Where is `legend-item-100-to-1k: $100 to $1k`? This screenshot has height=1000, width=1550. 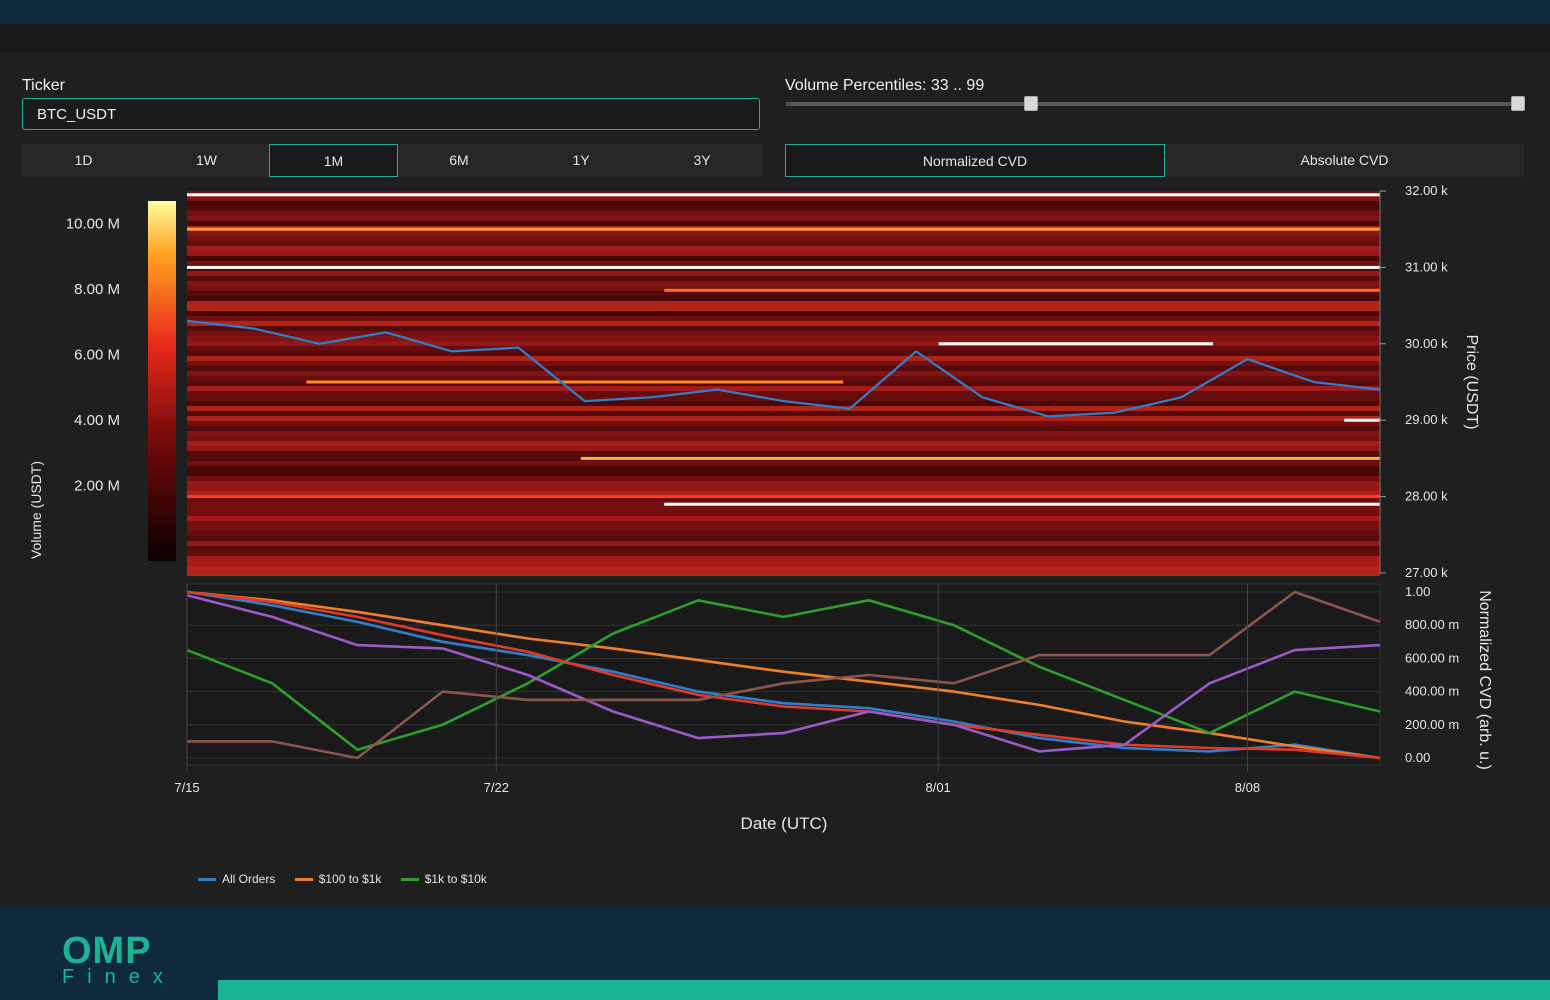
legend-item-100-to-1k: $100 to $1k is located at coordinates (337, 879).